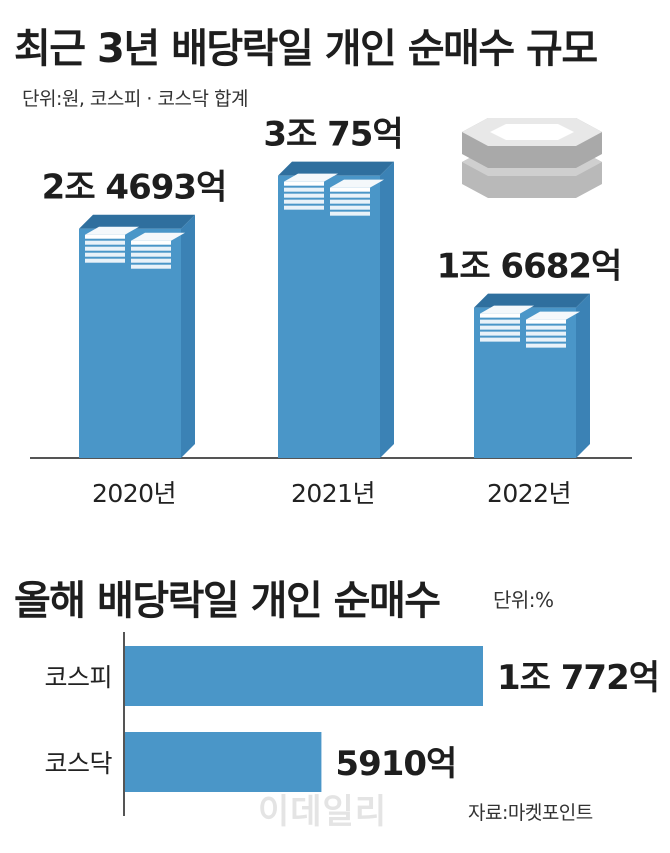  Describe the element at coordinates (135, 99) in the screenshot. I see `chart1-unit-note: 단위:원, 코스피 · 코스닥 합계` at that location.